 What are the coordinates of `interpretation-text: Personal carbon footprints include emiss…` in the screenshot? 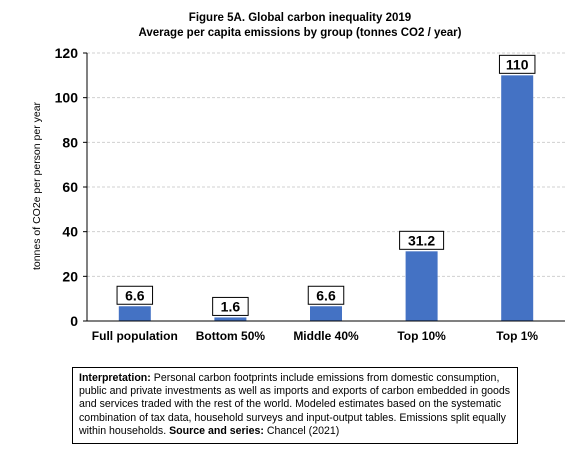 It's located at (295, 404).